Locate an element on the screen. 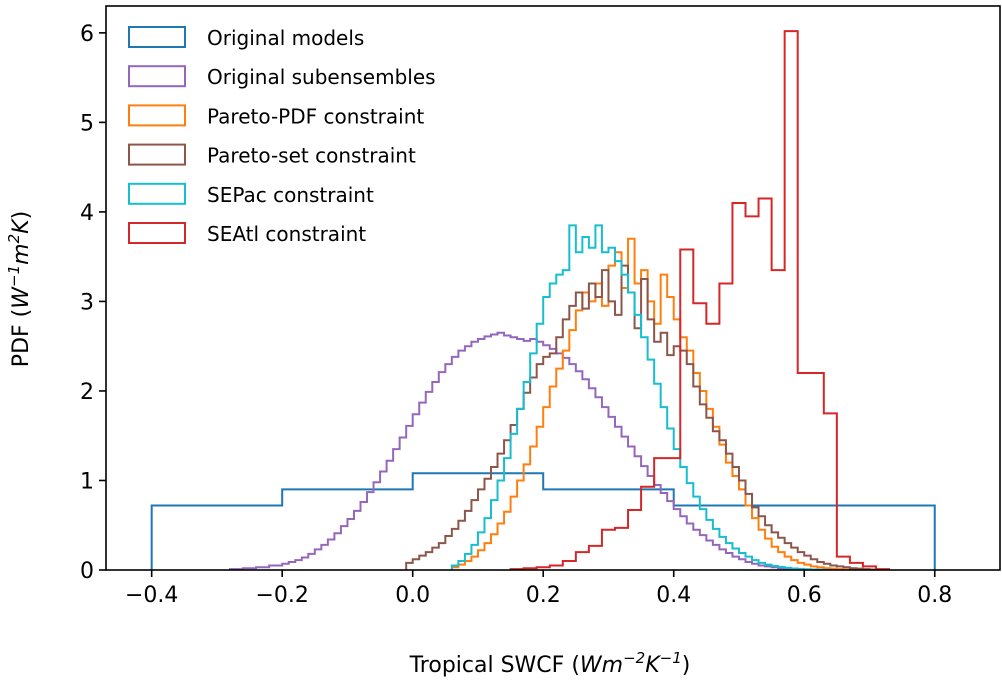  x-tick-label: 0.6 is located at coordinates (804, 595).